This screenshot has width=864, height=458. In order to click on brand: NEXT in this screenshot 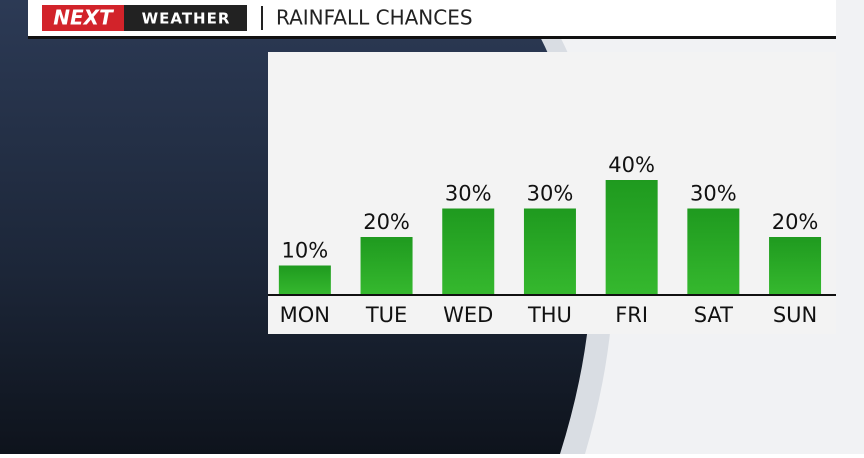, I will do `click(83, 18)`.